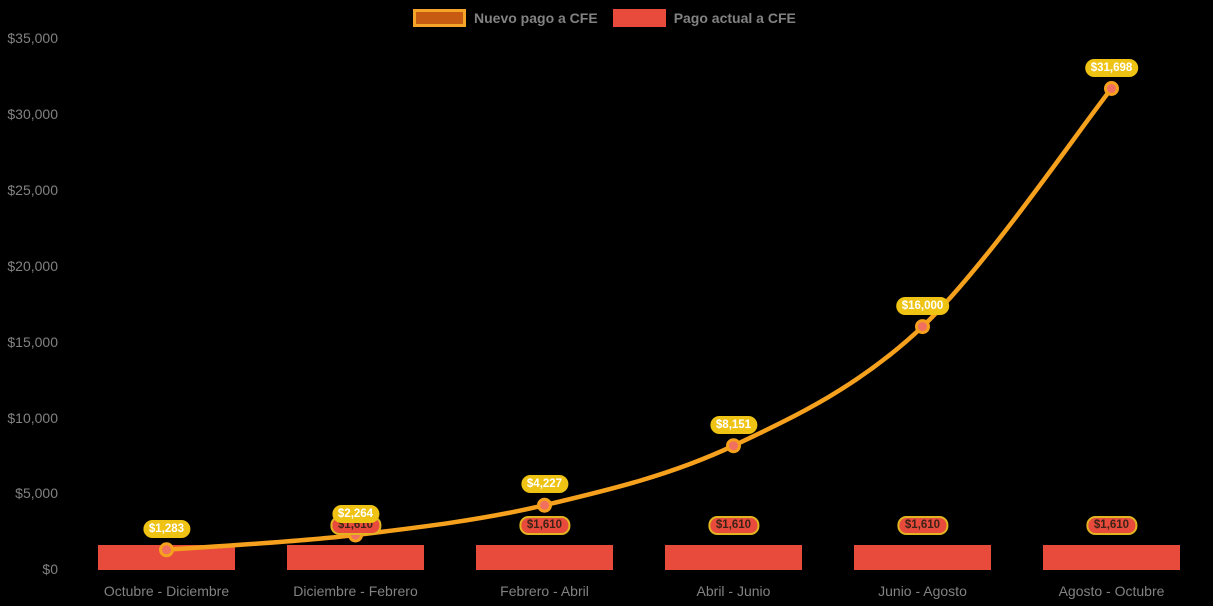  Describe the element at coordinates (32, 38) in the screenshot. I see `y-axis-label: $35,000` at that location.